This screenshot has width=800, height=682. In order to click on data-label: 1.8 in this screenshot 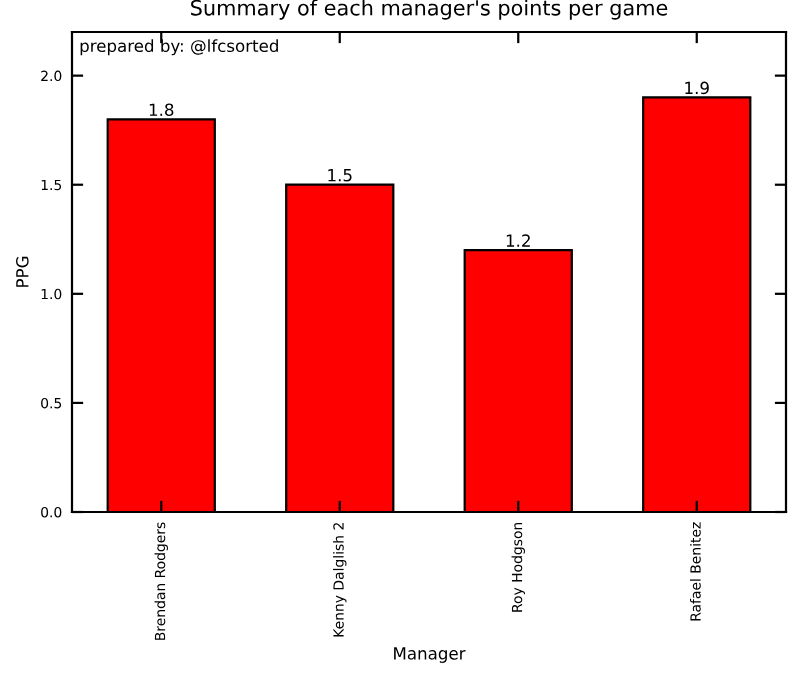, I will do `click(161, 110)`.